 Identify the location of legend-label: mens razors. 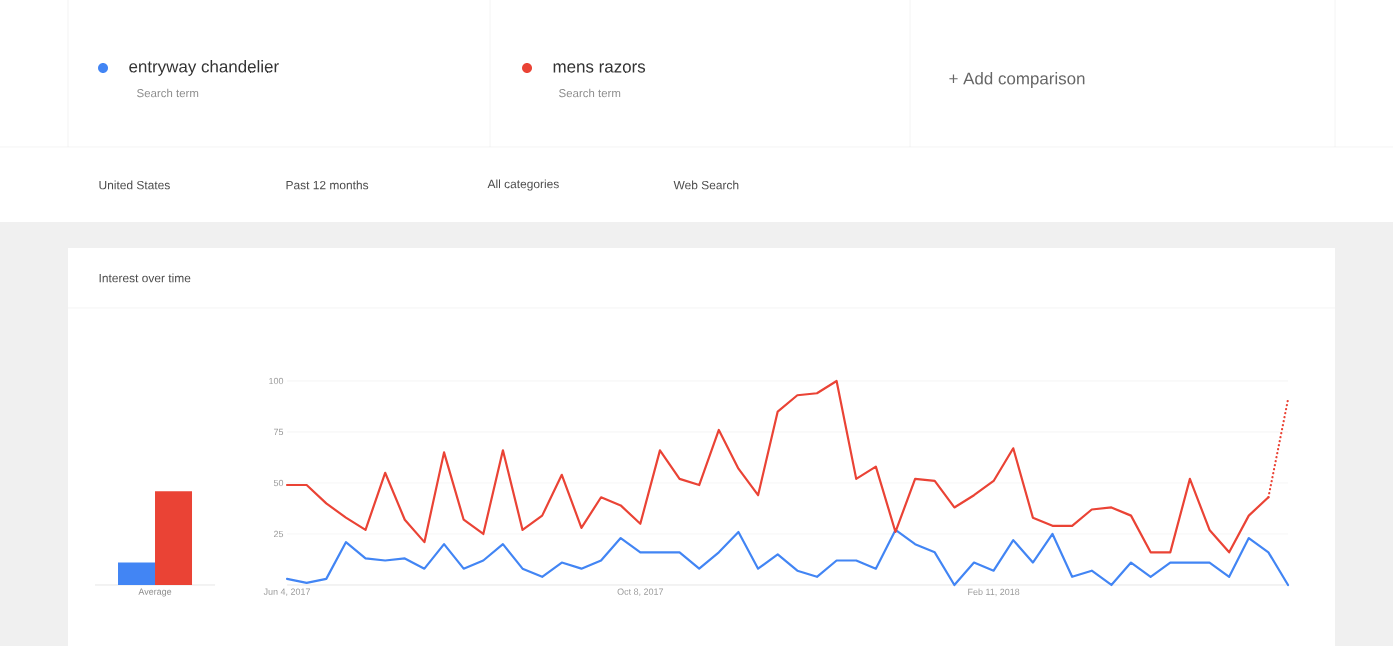
(599, 68).